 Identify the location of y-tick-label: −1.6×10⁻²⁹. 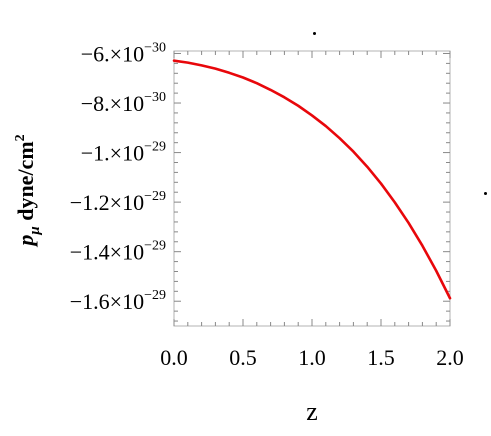
(118, 301).